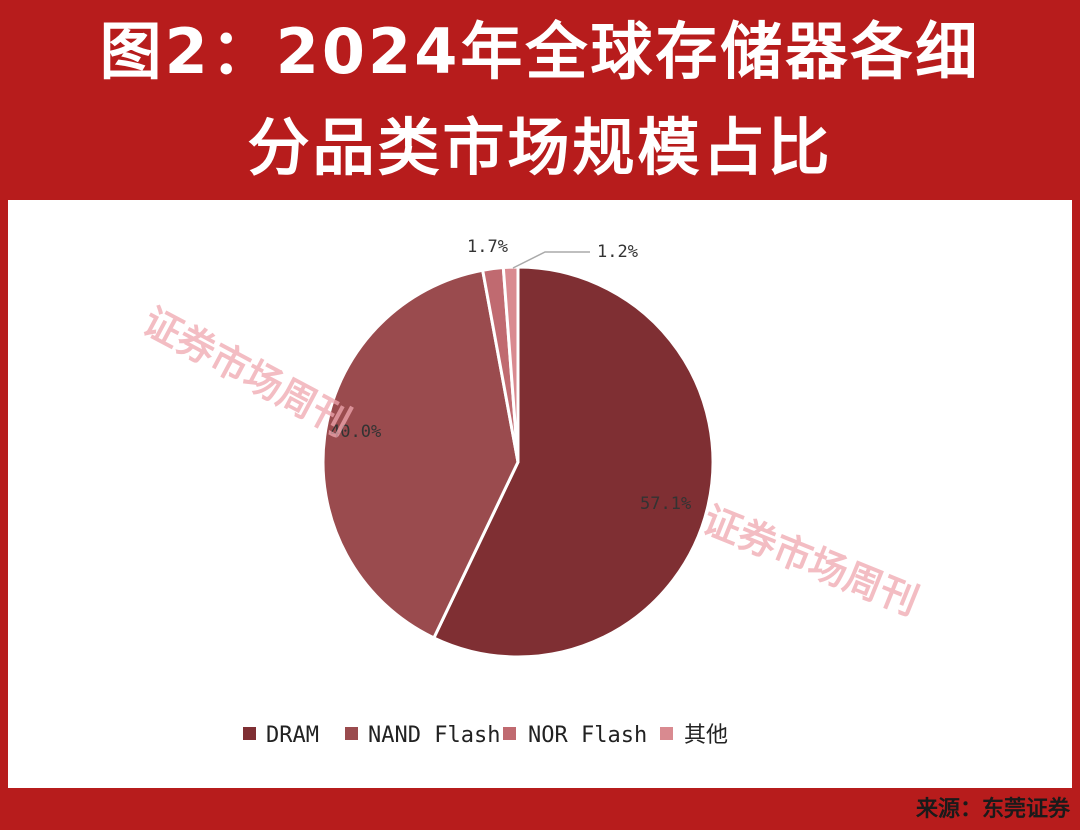  Describe the element at coordinates (551, 260) in the screenshot. I see `leader-line-other` at that location.